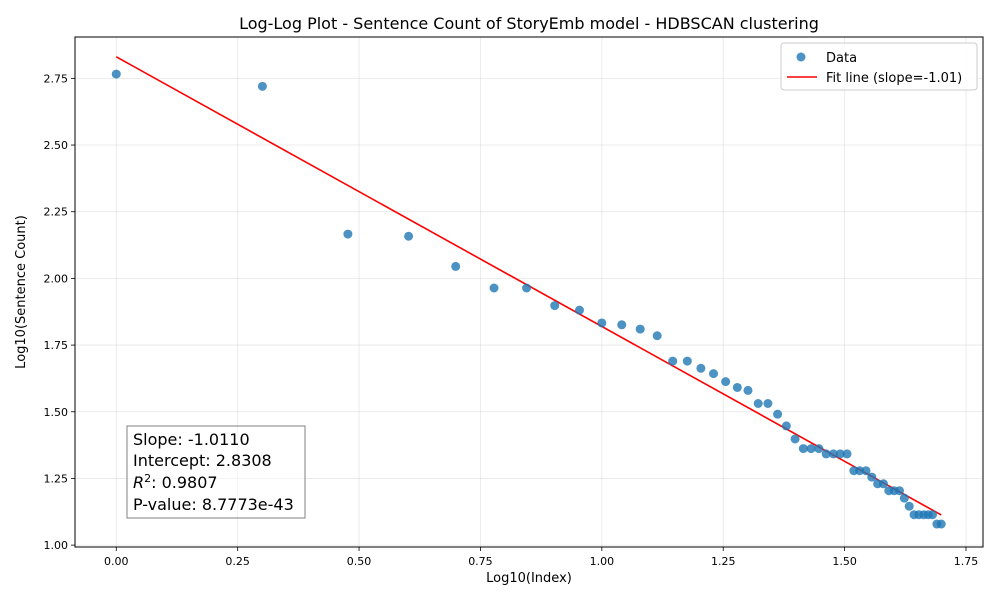  Describe the element at coordinates (56, 345) in the screenshot. I see `y-tick-label: 1.75` at that location.